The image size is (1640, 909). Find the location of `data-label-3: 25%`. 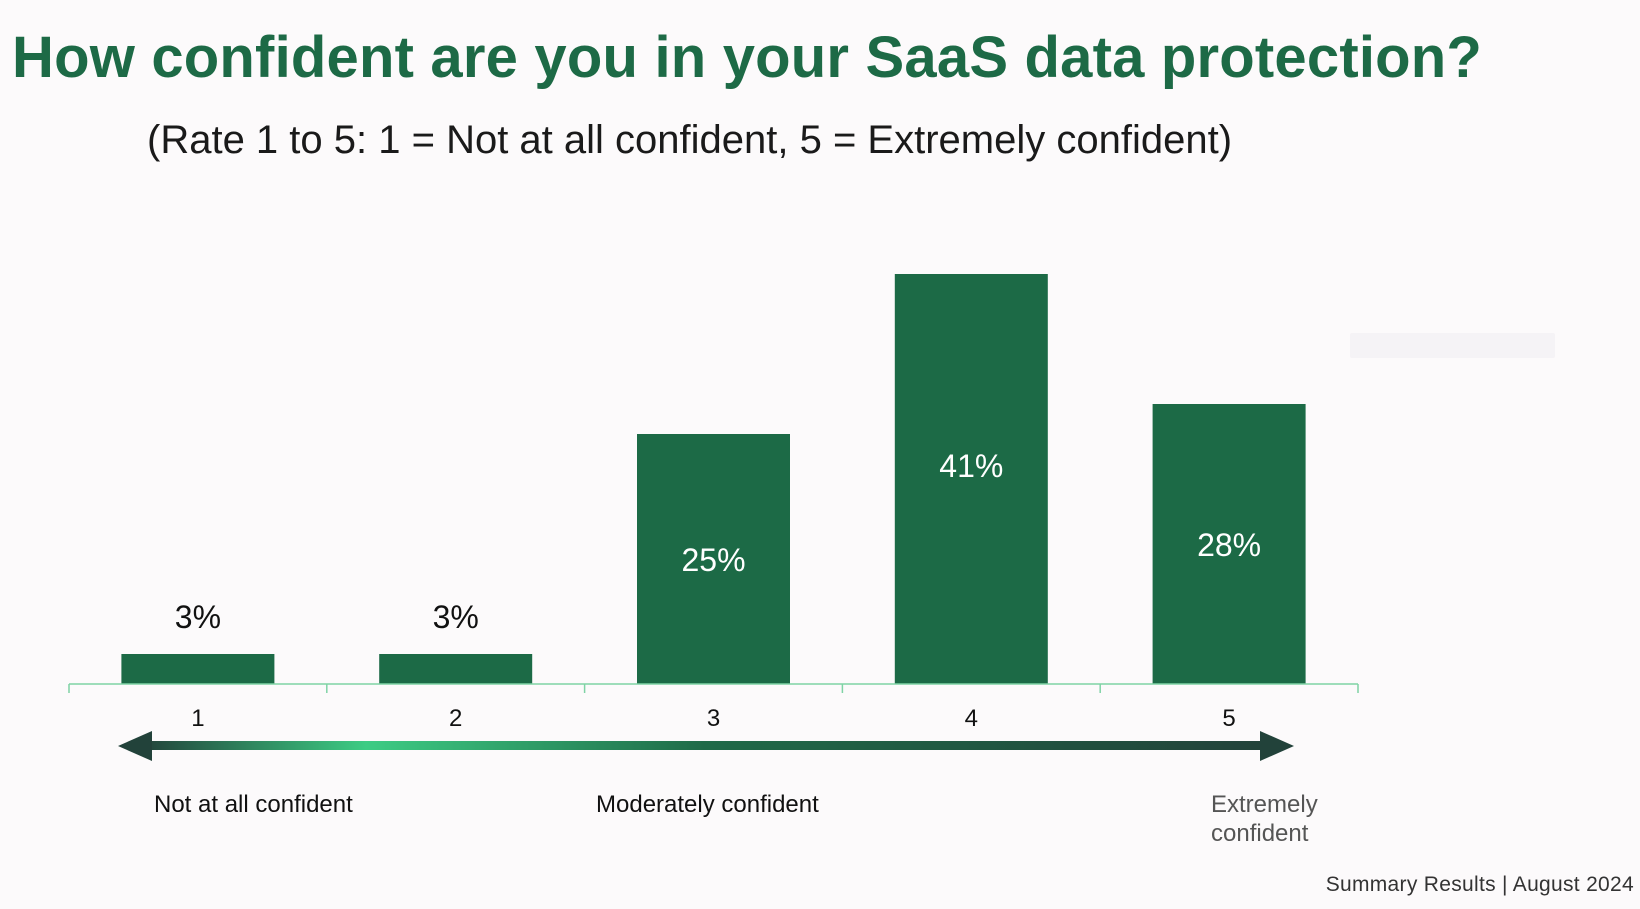

data-label-3: 25% is located at coordinates (713, 560).